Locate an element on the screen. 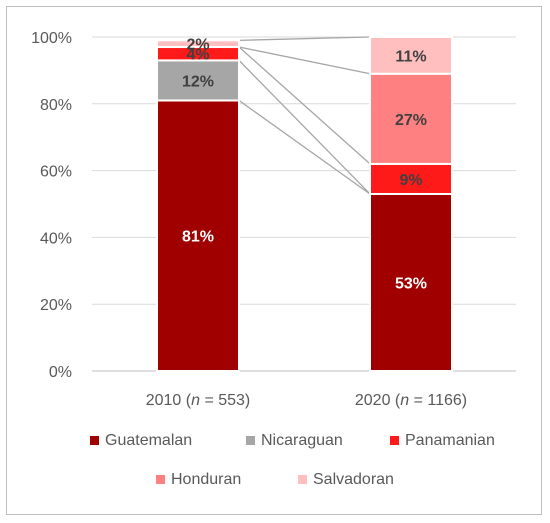 The width and height of the screenshot is (550, 523). y-tick-label: 60% is located at coordinates (56, 172).